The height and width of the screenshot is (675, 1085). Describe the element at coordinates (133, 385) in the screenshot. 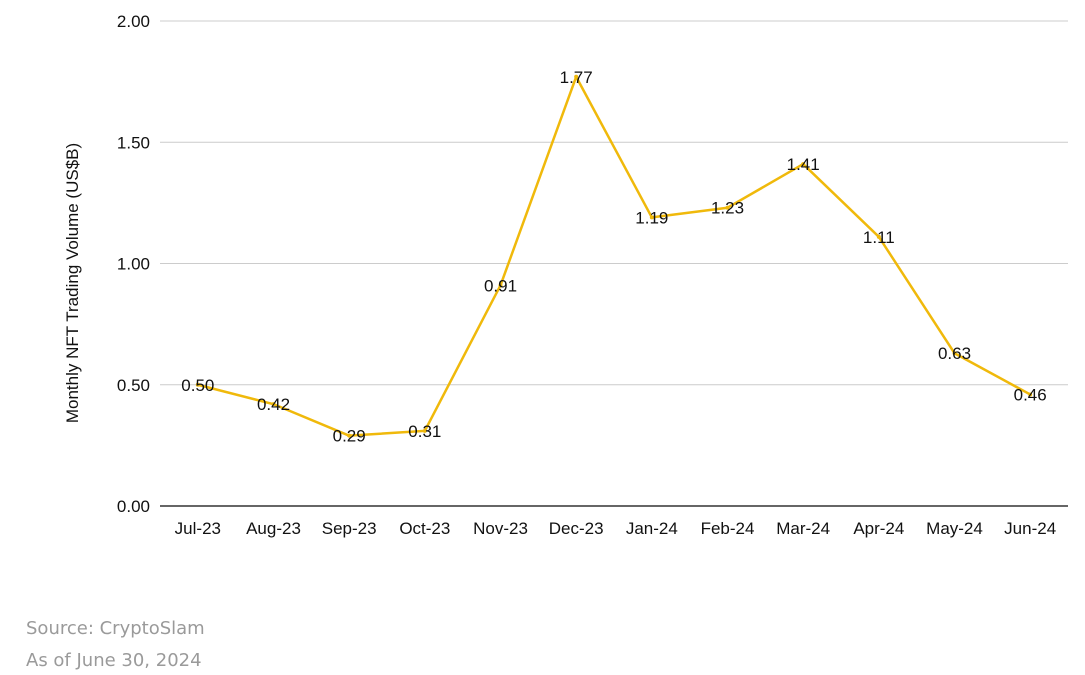

I see `y-tick-label: 0.50` at that location.